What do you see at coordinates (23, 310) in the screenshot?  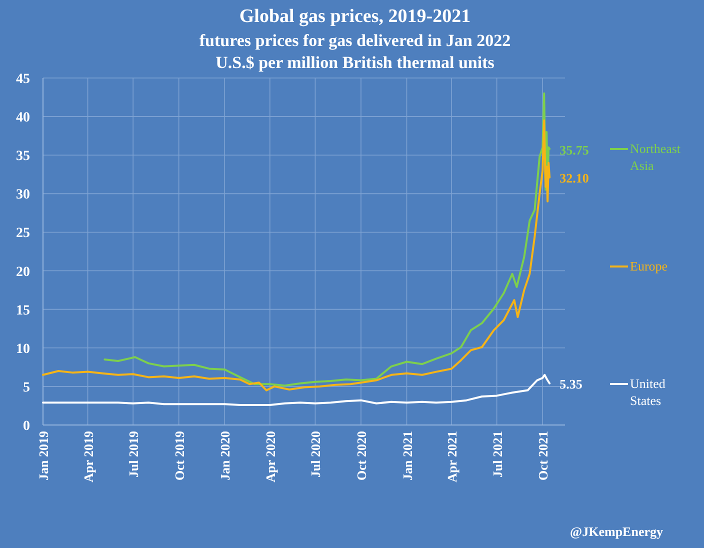 I see `y-tick-label: 15` at bounding box center [23, 310].